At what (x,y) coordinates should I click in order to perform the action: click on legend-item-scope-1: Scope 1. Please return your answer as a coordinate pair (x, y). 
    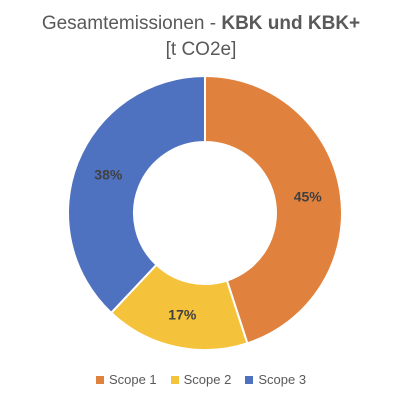
    Looking at the image, I should click on (126, 379).